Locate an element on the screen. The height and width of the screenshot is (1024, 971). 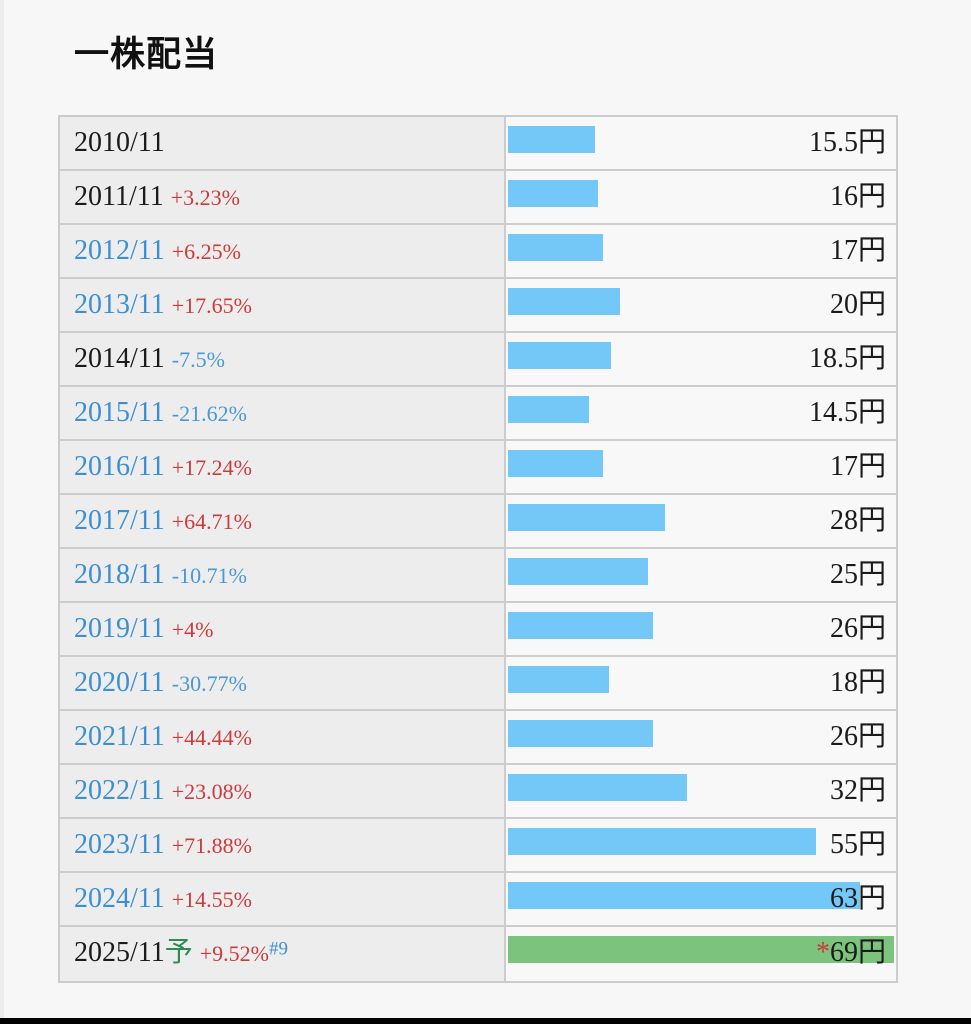
value-label: 69円 is located at coordinates (857, 952).